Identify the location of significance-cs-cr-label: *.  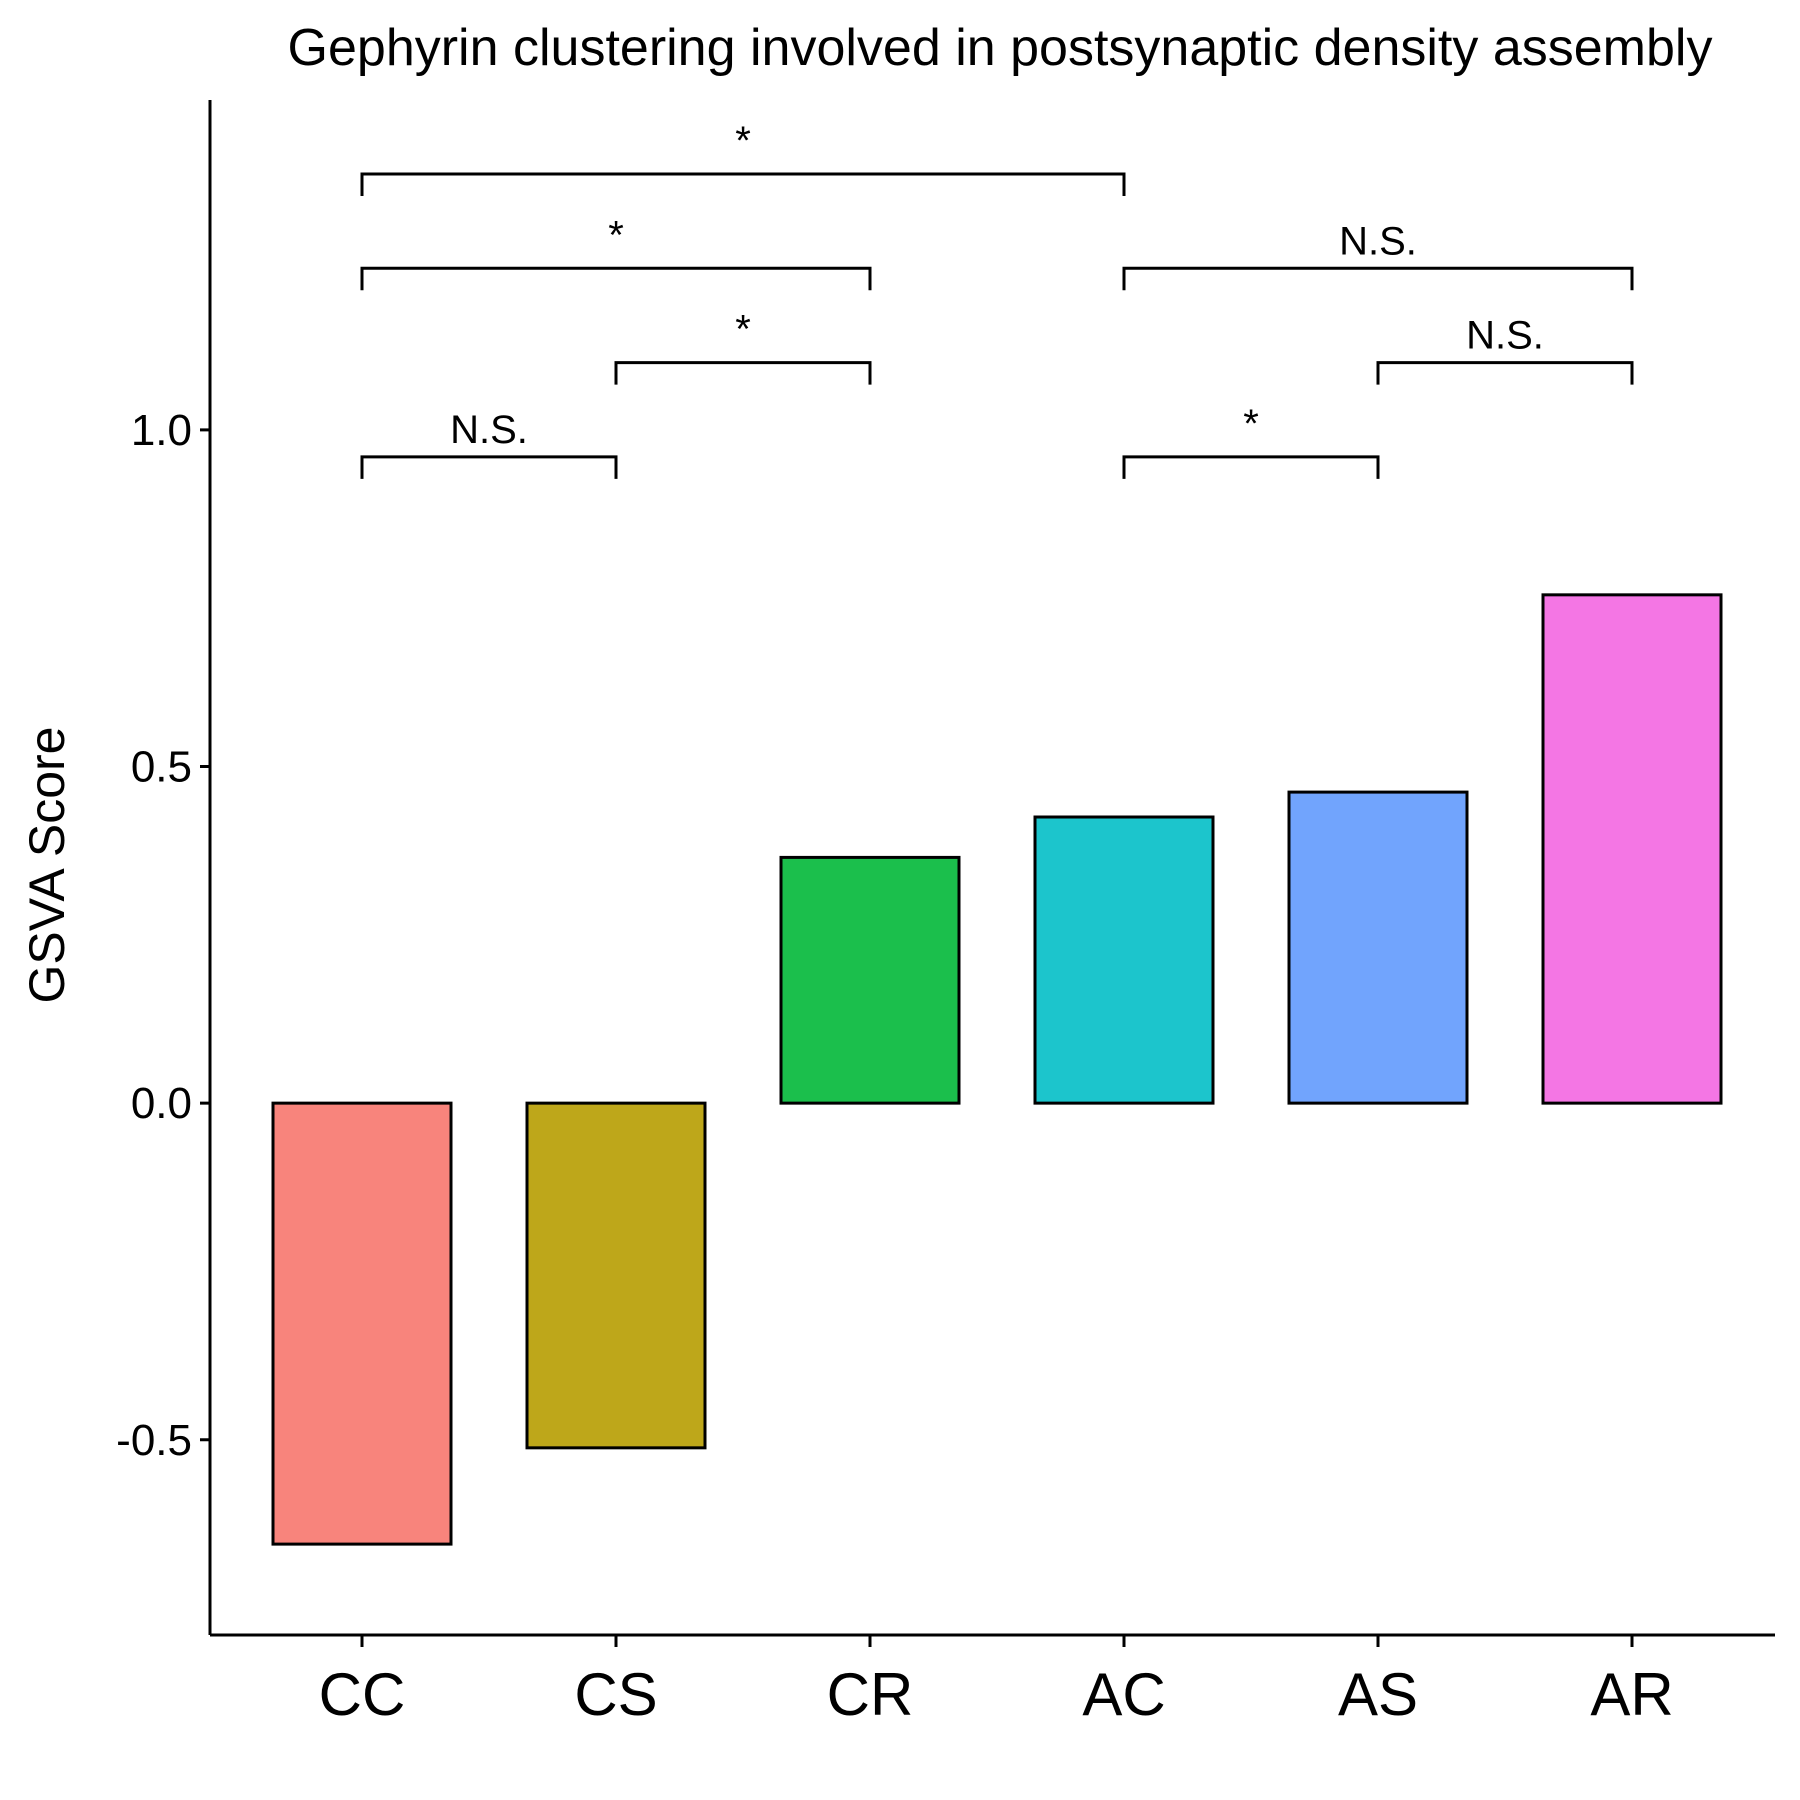
(743, 330).